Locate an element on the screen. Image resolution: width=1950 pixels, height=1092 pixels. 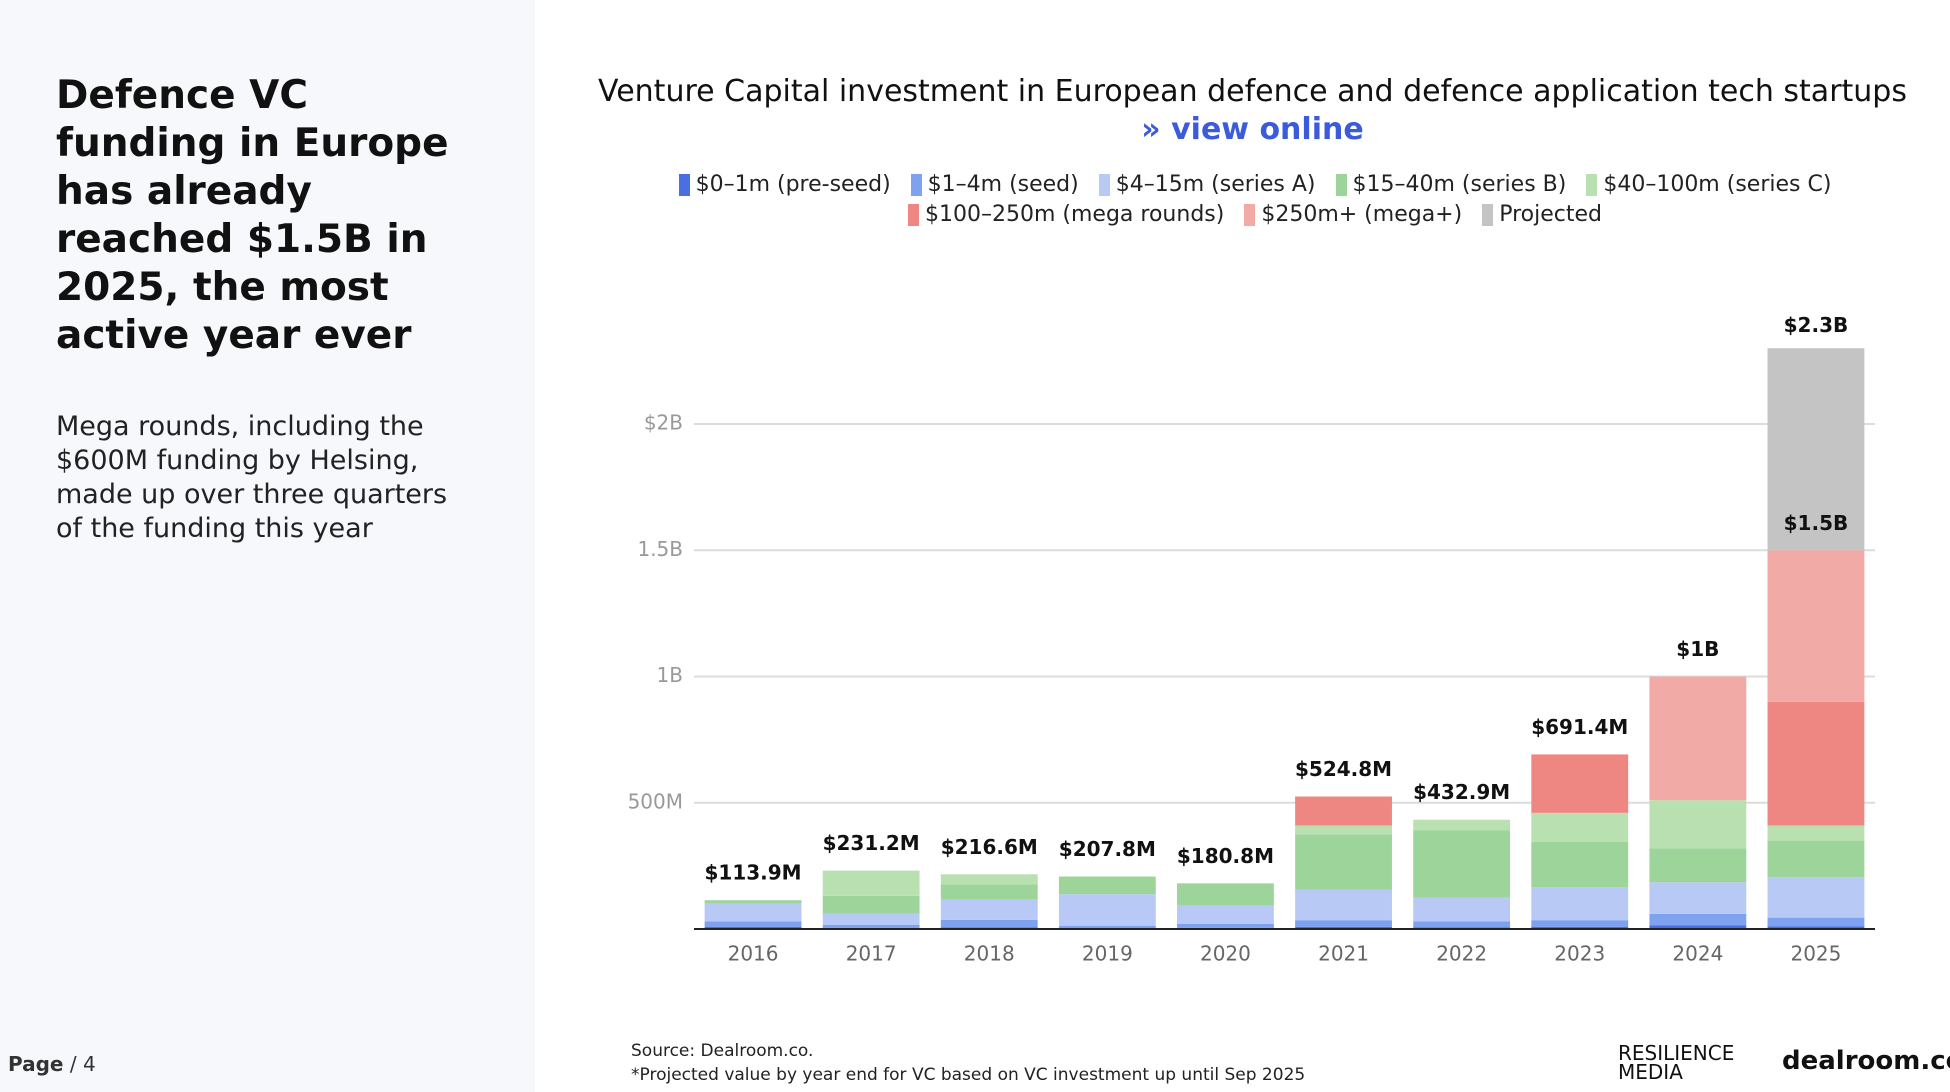
legend-label: Projected is located at coordinates (1550, 214).